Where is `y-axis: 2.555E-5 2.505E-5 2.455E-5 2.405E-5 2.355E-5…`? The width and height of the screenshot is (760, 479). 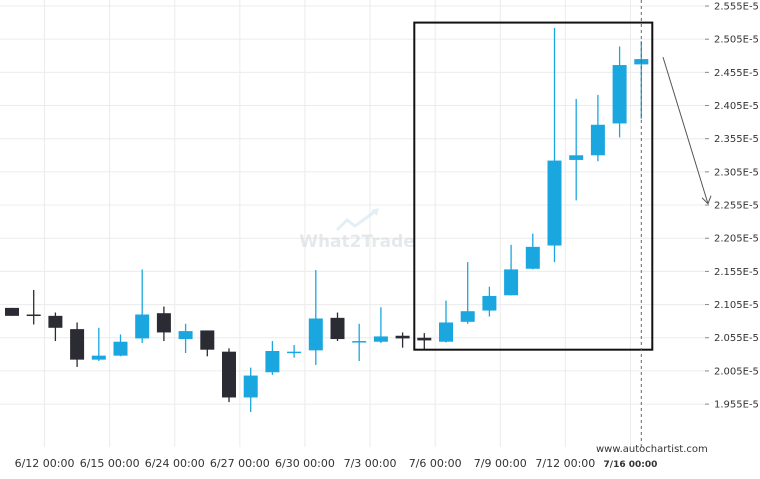 y-axis: 2.555E-5 2.505E-5 2.455E-5 2.405E-5 2.355E-5… is located at coordinates (732, 206).